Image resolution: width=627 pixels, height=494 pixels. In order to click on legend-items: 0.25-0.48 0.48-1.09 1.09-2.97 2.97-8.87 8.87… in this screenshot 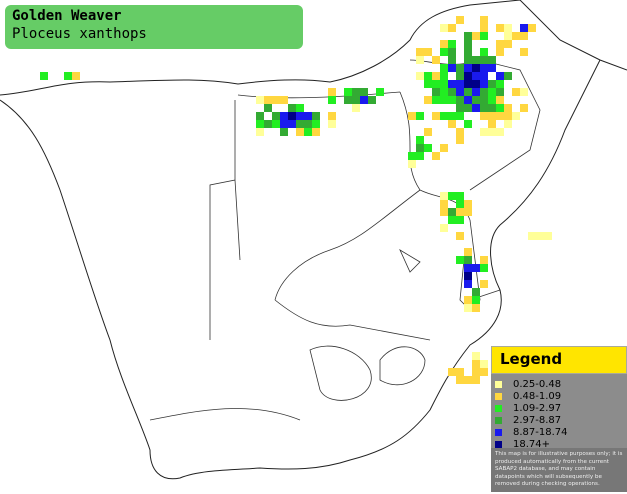, I will do `click(559, 412)`.